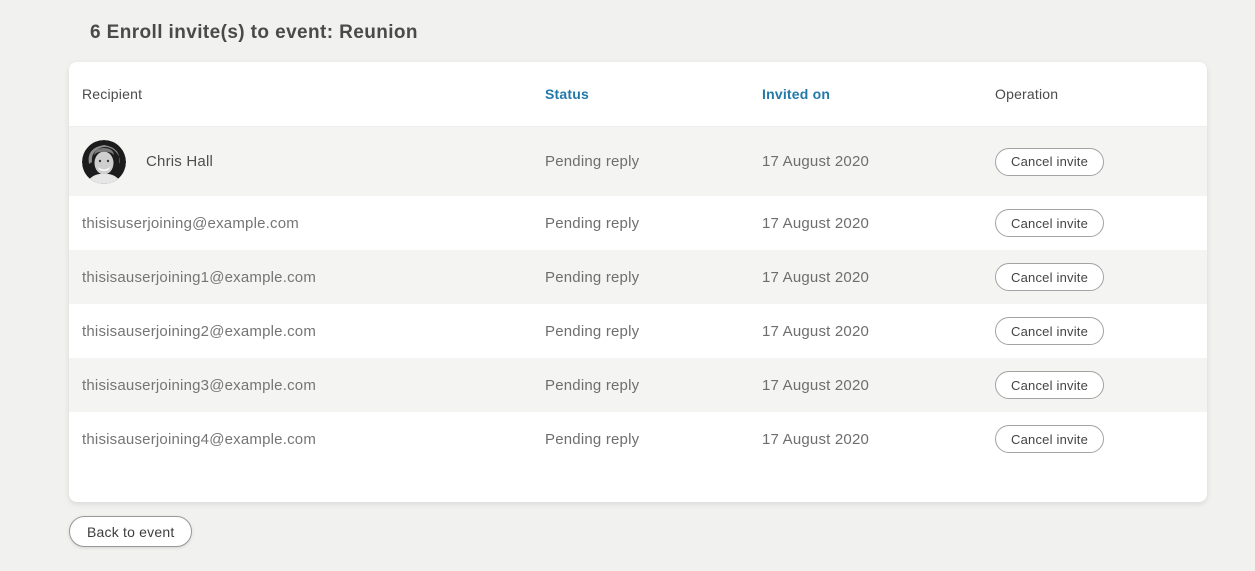 The image size is (1255, 571). I want to click on recipient-email: thisisauserjoining1@example.com, so click(199, 277).